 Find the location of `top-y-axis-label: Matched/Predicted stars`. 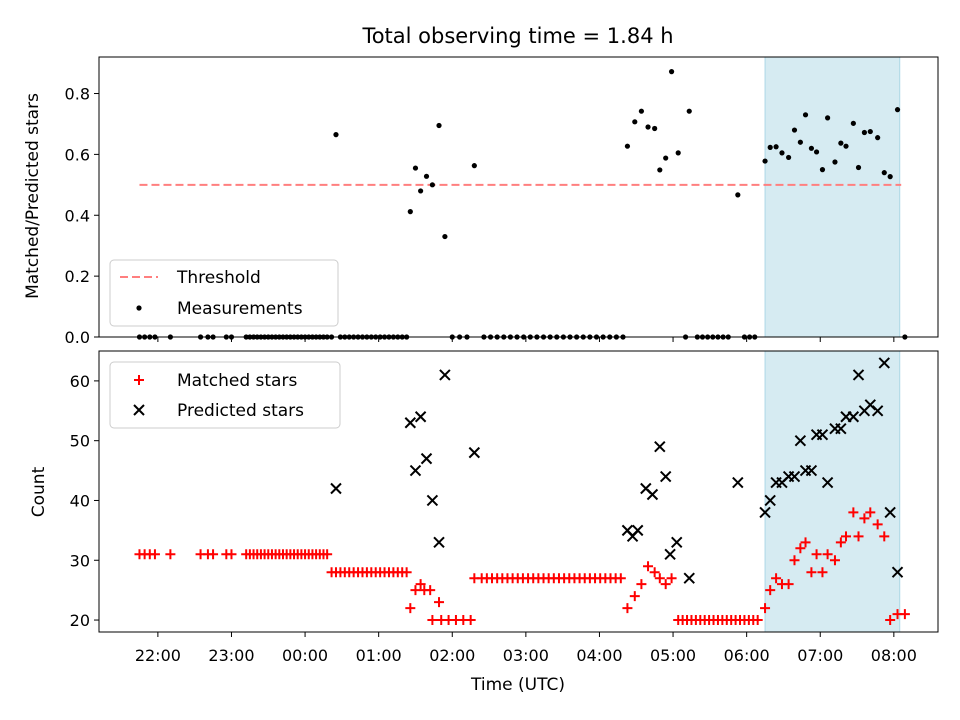

top-y-axis-label: Matched/Predicted stars is located at coordinates (33, 196).